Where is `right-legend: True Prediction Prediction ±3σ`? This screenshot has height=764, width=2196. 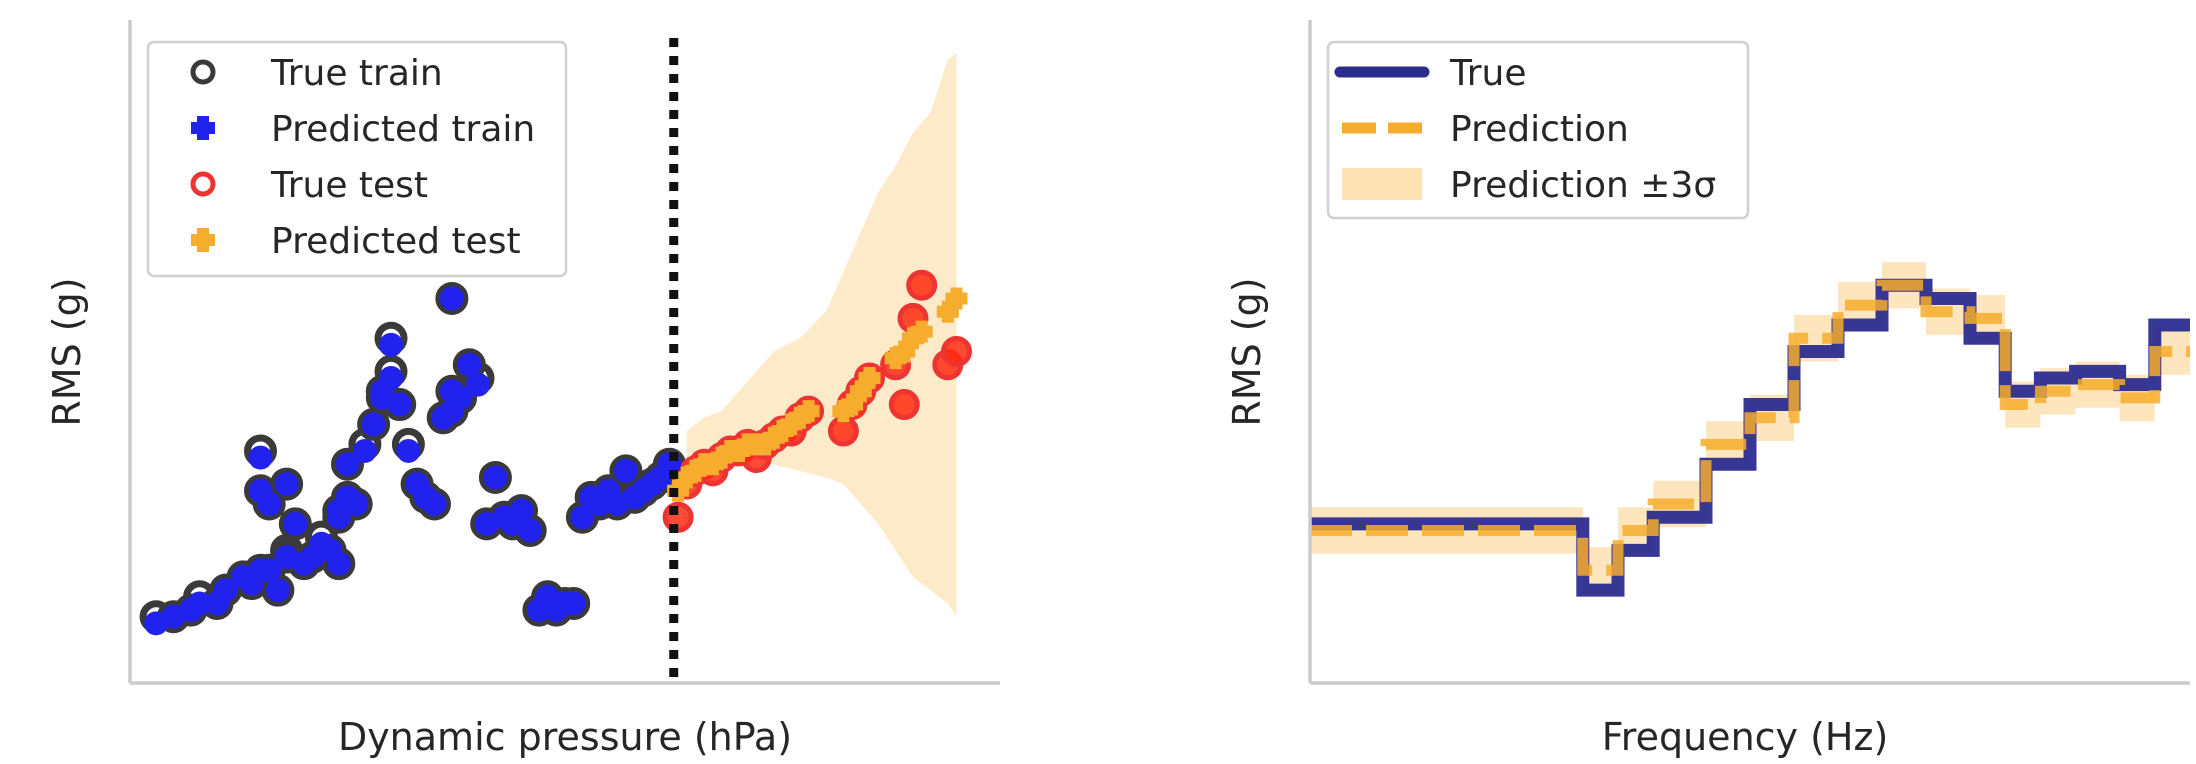
right-legend: True Prediction Prediction ±3σ is located at coordinates (1538, 130).